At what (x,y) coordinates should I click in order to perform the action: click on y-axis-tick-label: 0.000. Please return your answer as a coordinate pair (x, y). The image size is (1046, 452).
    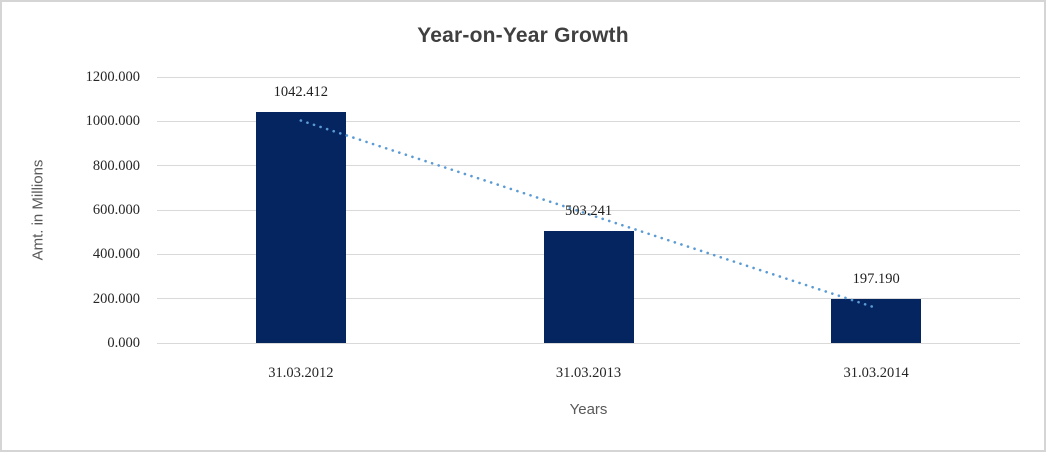
    Looking at the image, I should click on (123, 343).